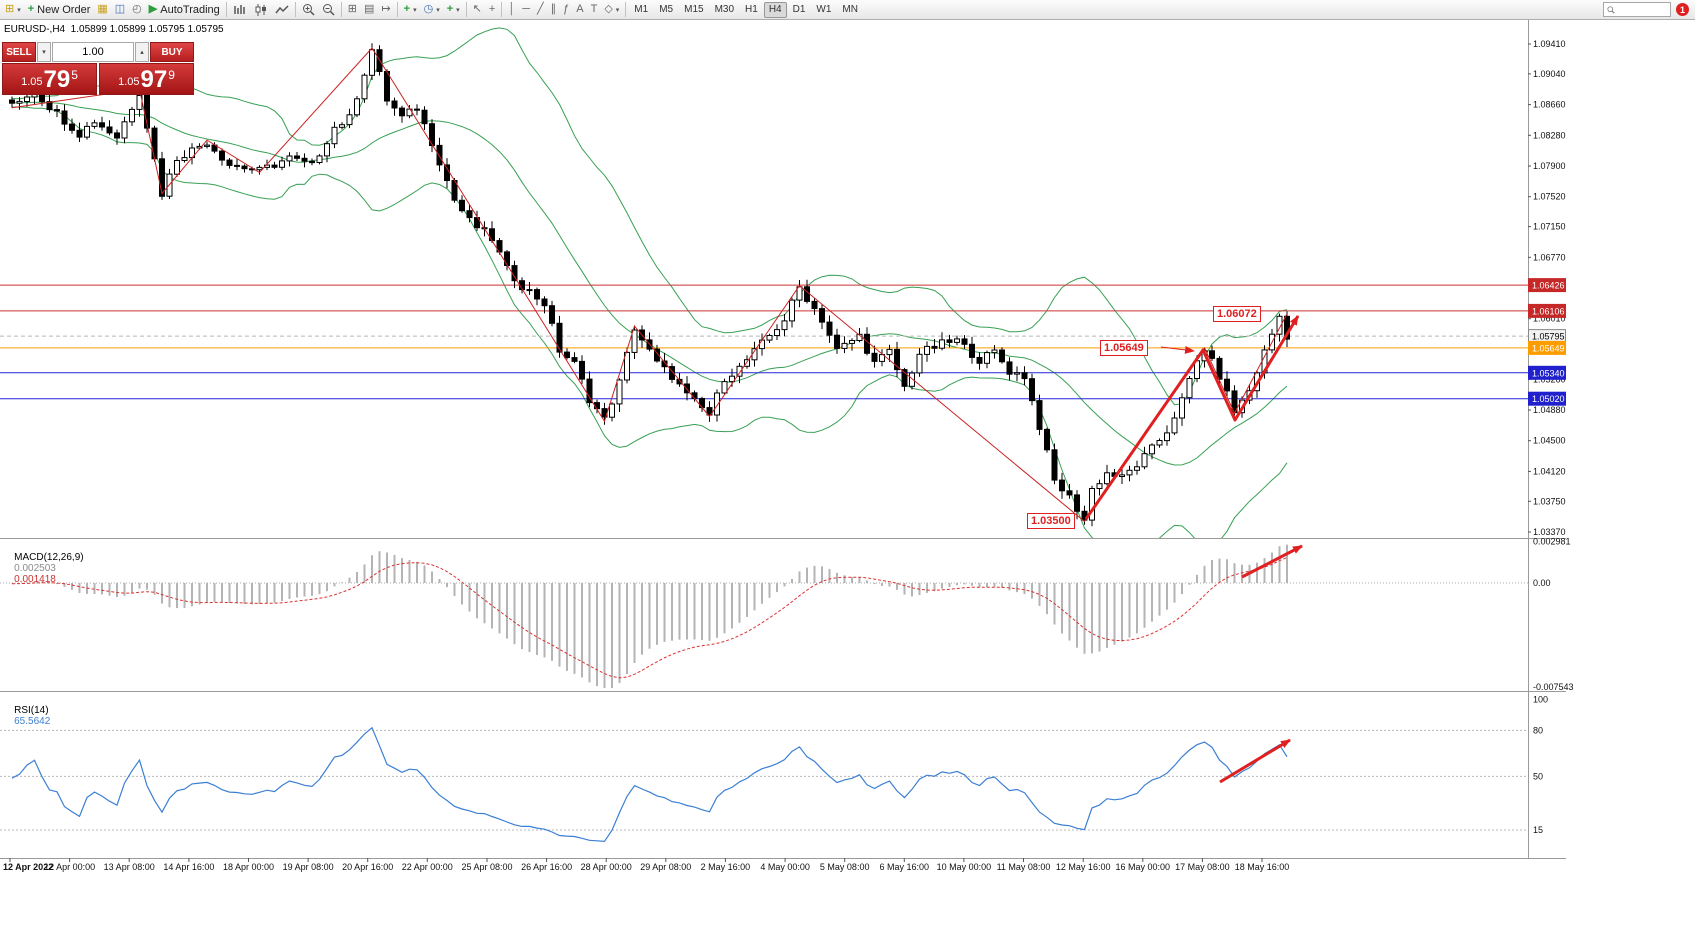 This screenshot has height=946, width=1695. Describe the element at coordinates (594, 10) in the screenshot. I see `label-tool-button: T` at that location.